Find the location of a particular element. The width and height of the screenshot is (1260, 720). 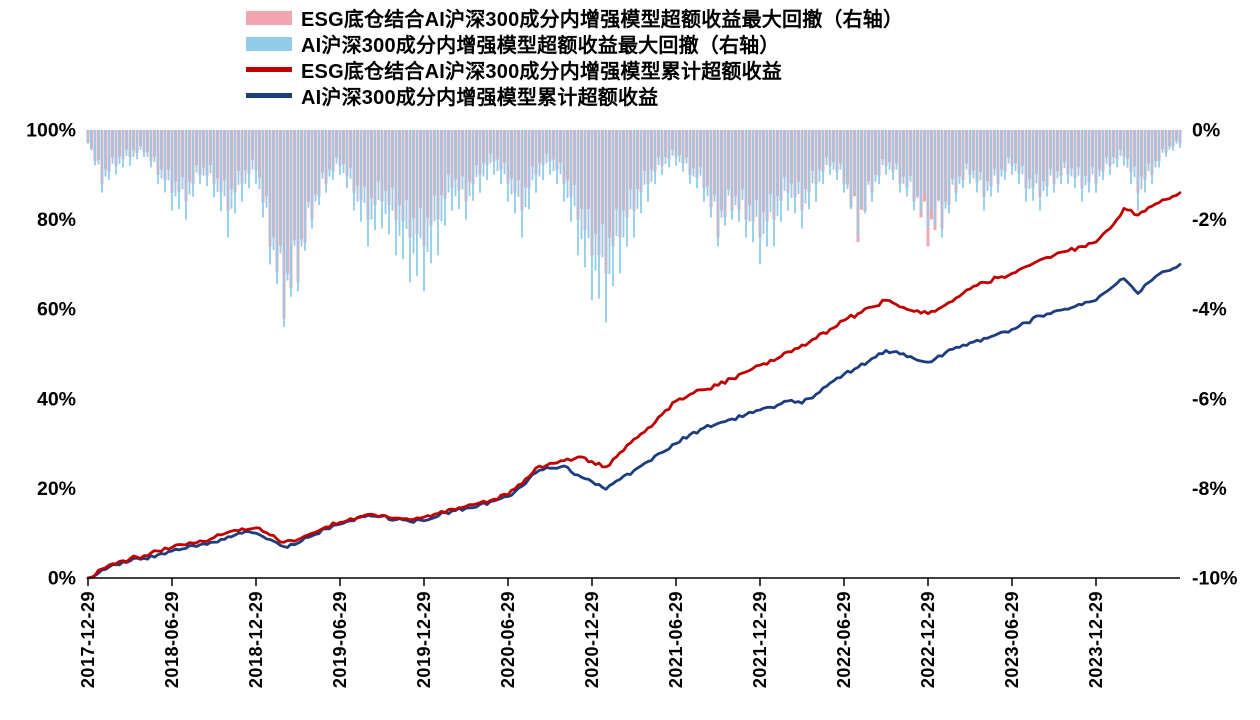

legend-item-ai-drawdown: AI沪深300成分内增强模型超额收益最大回撤（右轴） is located at coordinates (574, 44).